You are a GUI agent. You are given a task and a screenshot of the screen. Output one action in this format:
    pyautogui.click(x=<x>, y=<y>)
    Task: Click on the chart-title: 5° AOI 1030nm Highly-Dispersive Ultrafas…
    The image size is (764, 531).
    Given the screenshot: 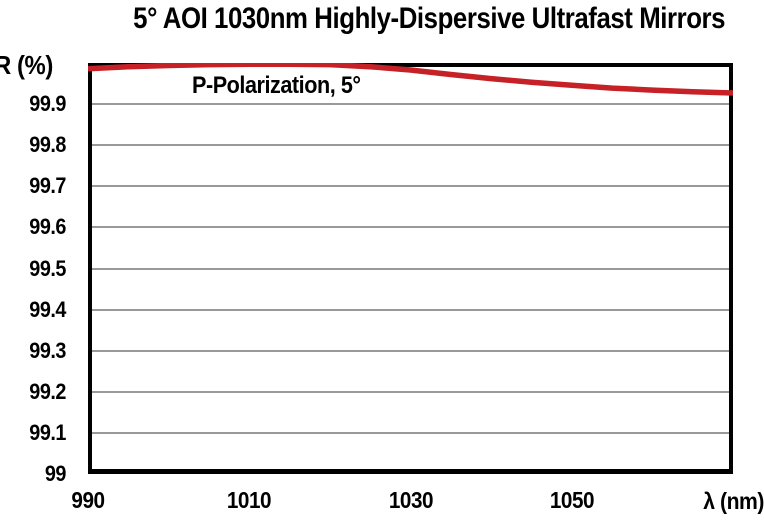 What is the action you would take?
    pyautogui.click(x=429, y=18)
    